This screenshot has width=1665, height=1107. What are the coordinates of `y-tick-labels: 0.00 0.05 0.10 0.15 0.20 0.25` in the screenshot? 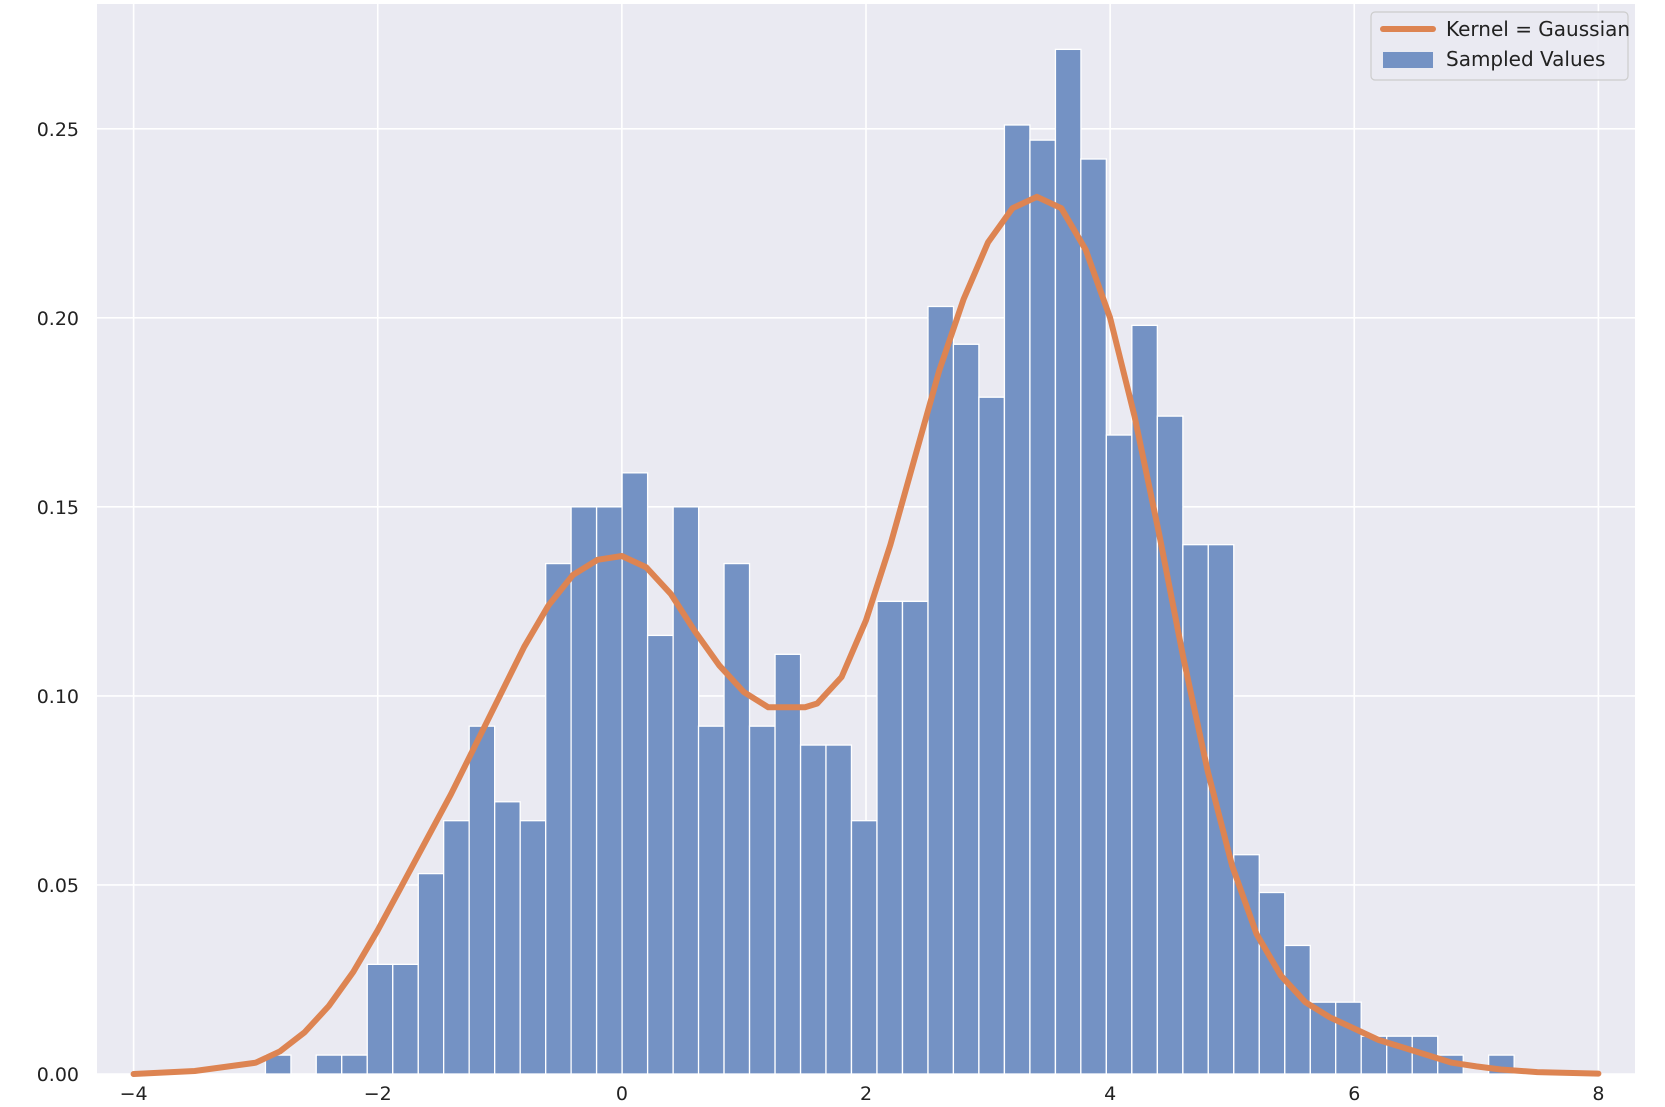 It's located at (58, 602).